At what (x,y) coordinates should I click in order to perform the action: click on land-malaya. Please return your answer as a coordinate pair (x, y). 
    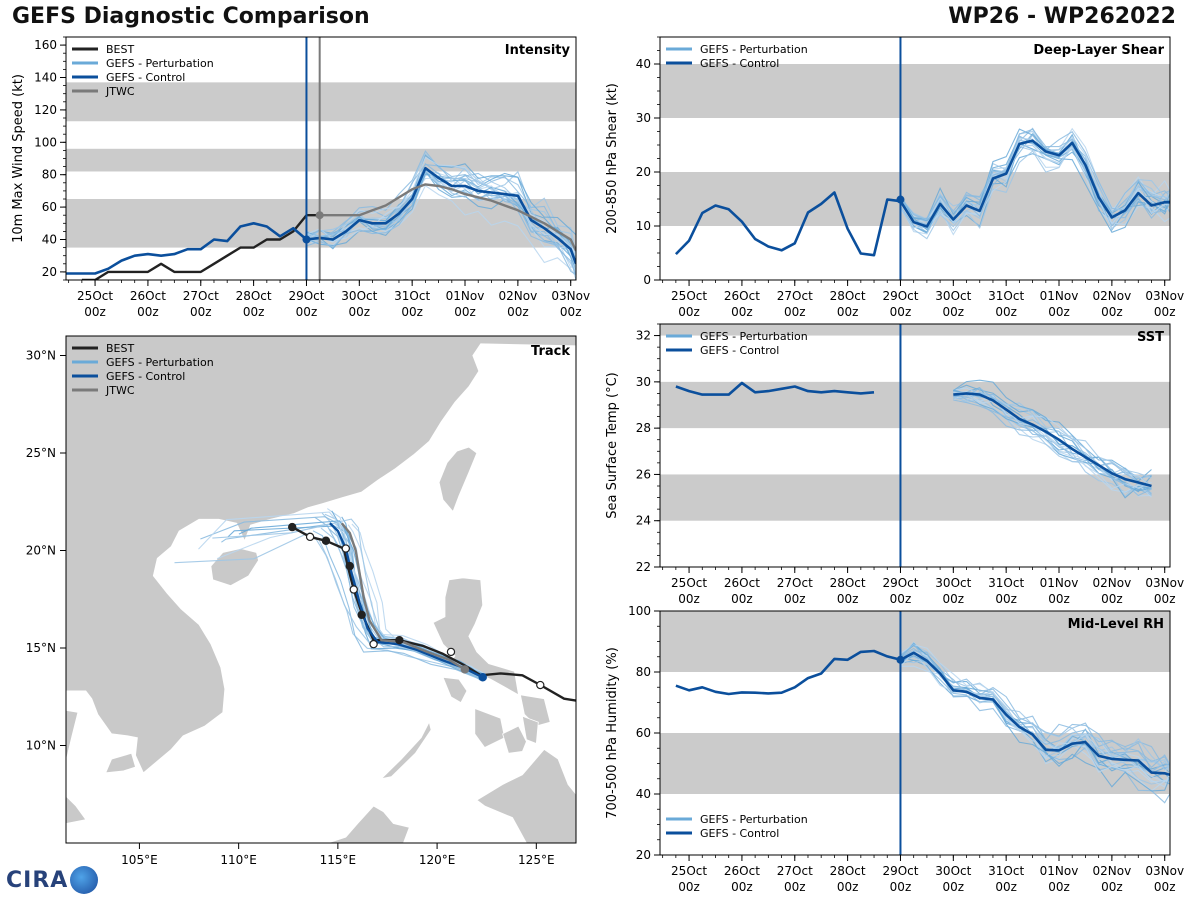
    Looking at the image, I should click on (76, 809).